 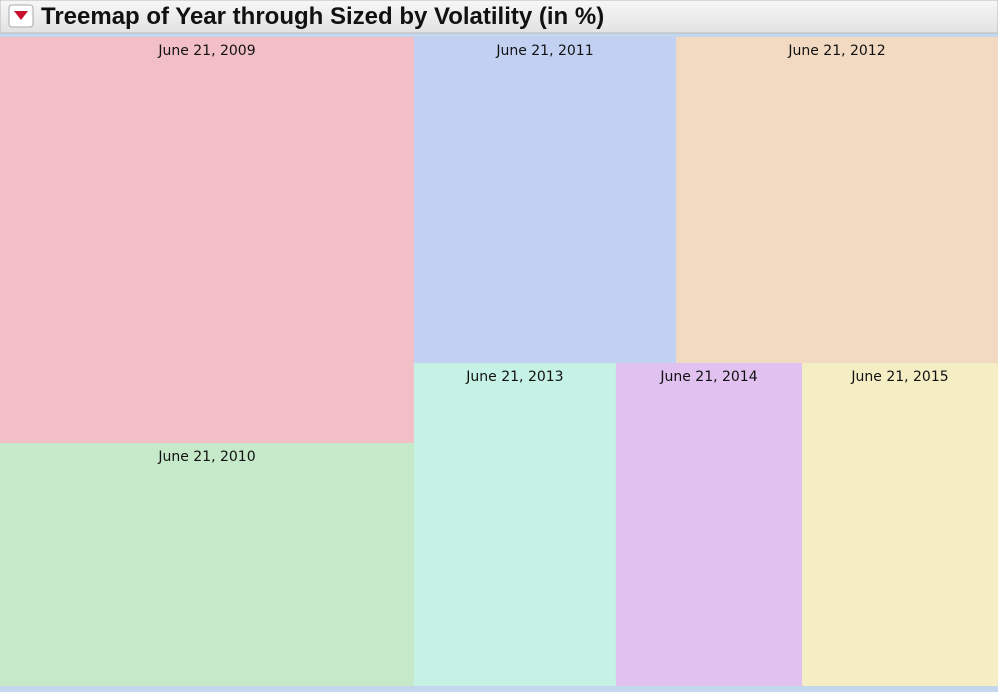 What do you see at coordinates (206, 457) in the screenshot?
I see `cell-label: June 21, 2010` at bounding box center [206, 457].